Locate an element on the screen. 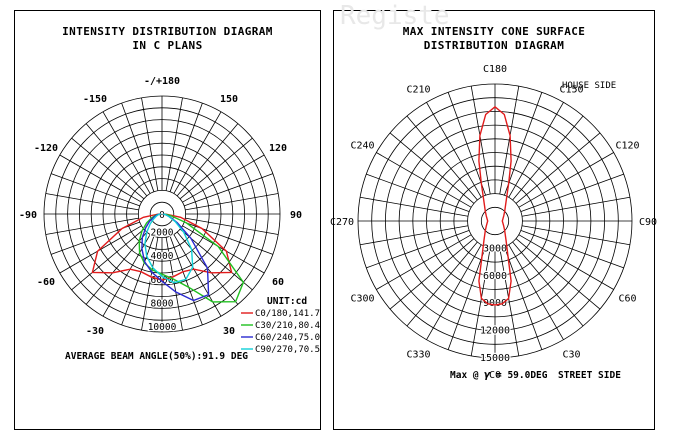  street-side-label: STREET SIDE is located at coordinates (589, 375).